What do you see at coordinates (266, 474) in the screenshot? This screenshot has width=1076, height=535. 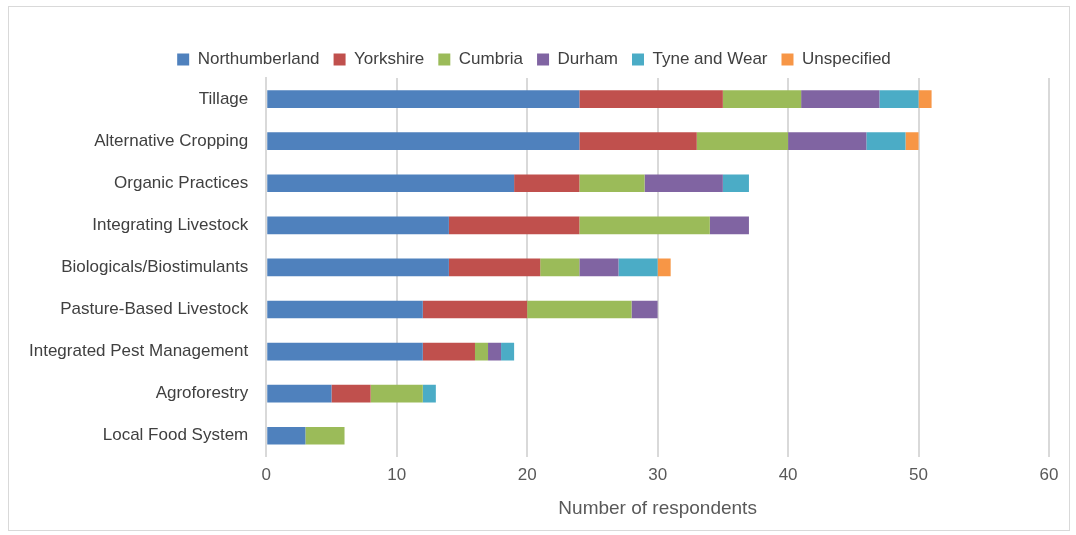 I see `x-tick-label: 0` at bounding box center [266, 474].